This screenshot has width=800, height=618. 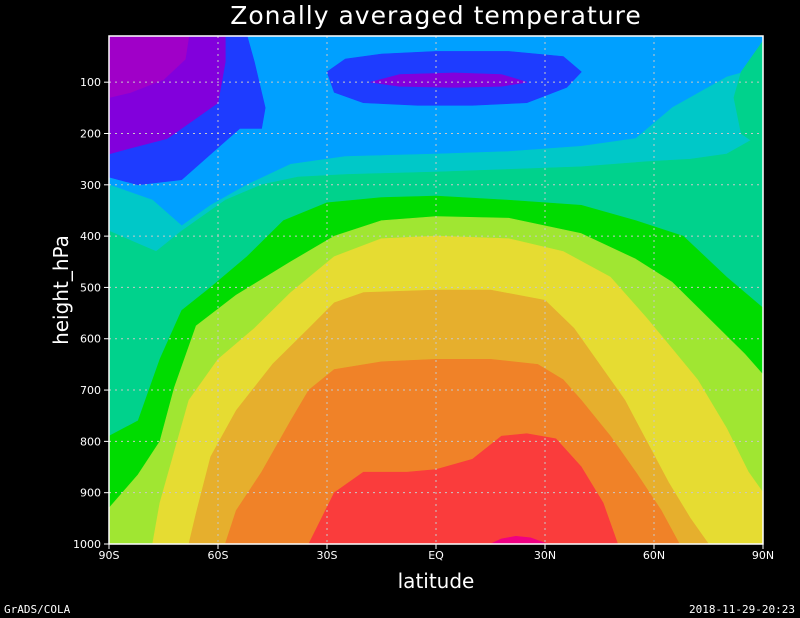 I want to click on y-axis-label: height_hPa, so click(x=61, y=290).